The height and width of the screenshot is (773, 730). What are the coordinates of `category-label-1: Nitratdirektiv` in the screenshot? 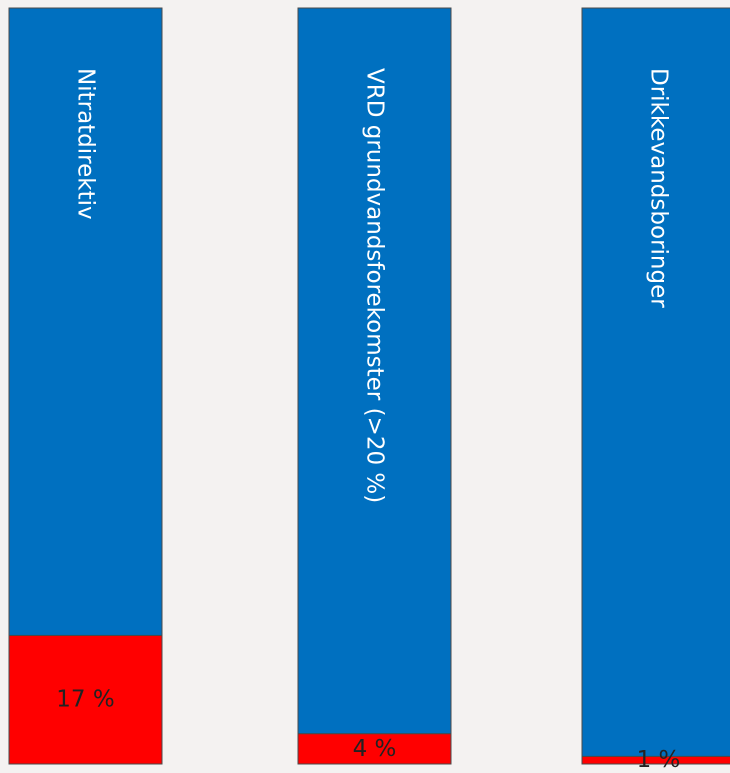 It's located at (86, 144).